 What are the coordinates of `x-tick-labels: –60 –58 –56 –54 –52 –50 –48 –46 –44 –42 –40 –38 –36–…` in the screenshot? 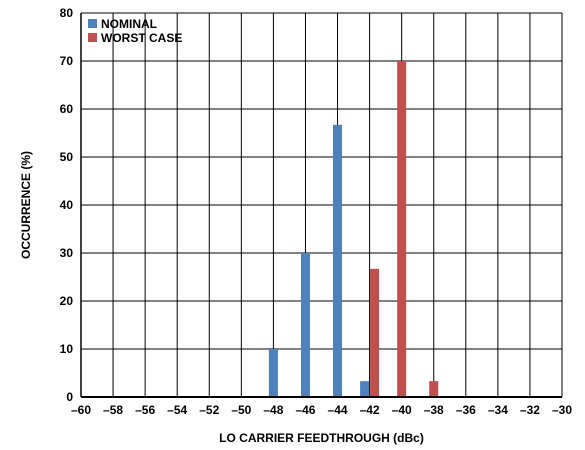 It's located at (321, 410).